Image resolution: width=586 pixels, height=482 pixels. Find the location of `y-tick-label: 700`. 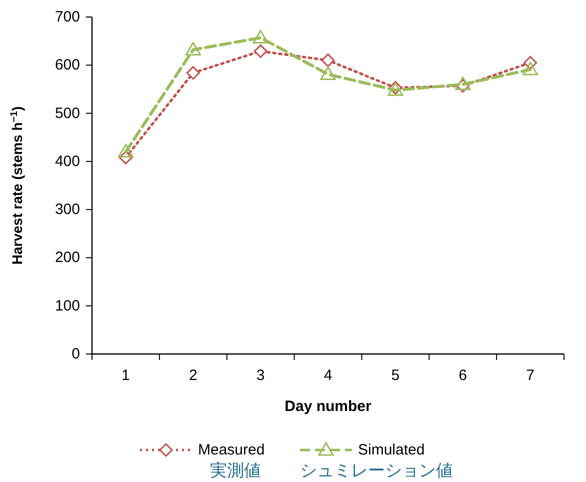

y-tick-label: 700 is located at coordinates (67, 17).